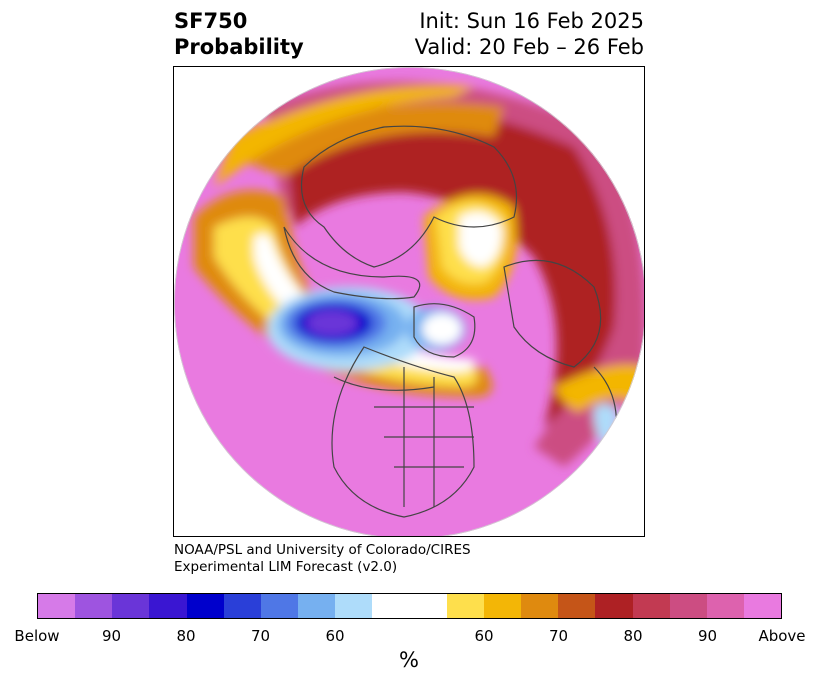 The width and height of the screenshot is (819, 686). What do you see at coordinates (239, 47) in the screenshot?
I see `product-title: Probability` at bounding box center [239, 47].